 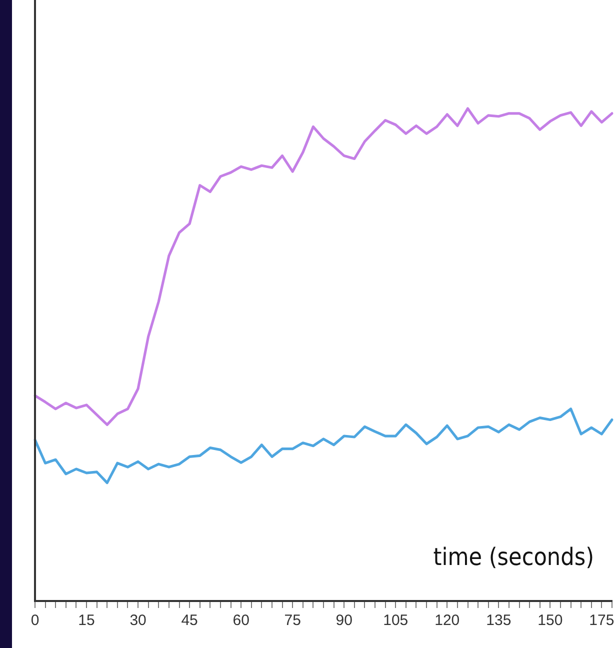 What do you see at coordinates (499, 621) in the screenshot?
I see `x-tick-label: 135` at bounding box center [499, 621].